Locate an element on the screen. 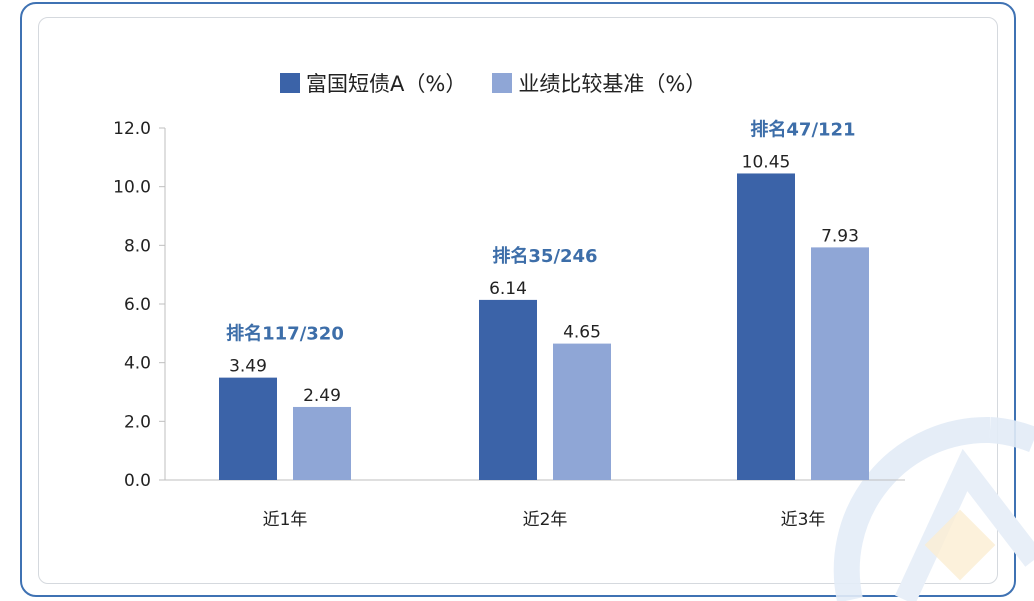  x-tick-label: 近1年 is located at coordinates (285, 520).